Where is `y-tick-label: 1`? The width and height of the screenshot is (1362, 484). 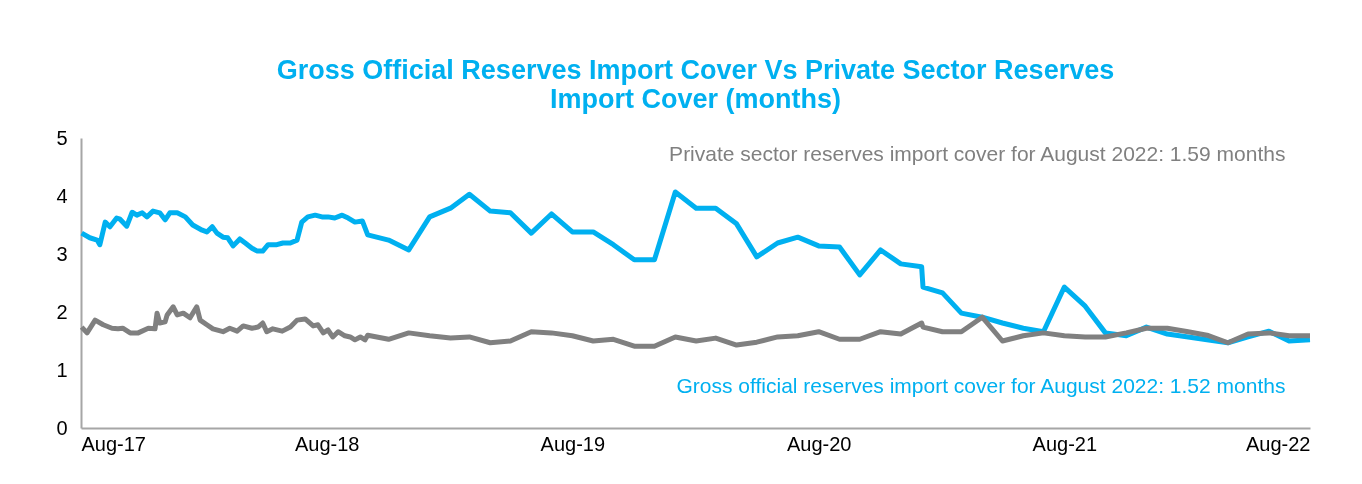 y-tick-label: 1 is located at coordinates (62, 369).